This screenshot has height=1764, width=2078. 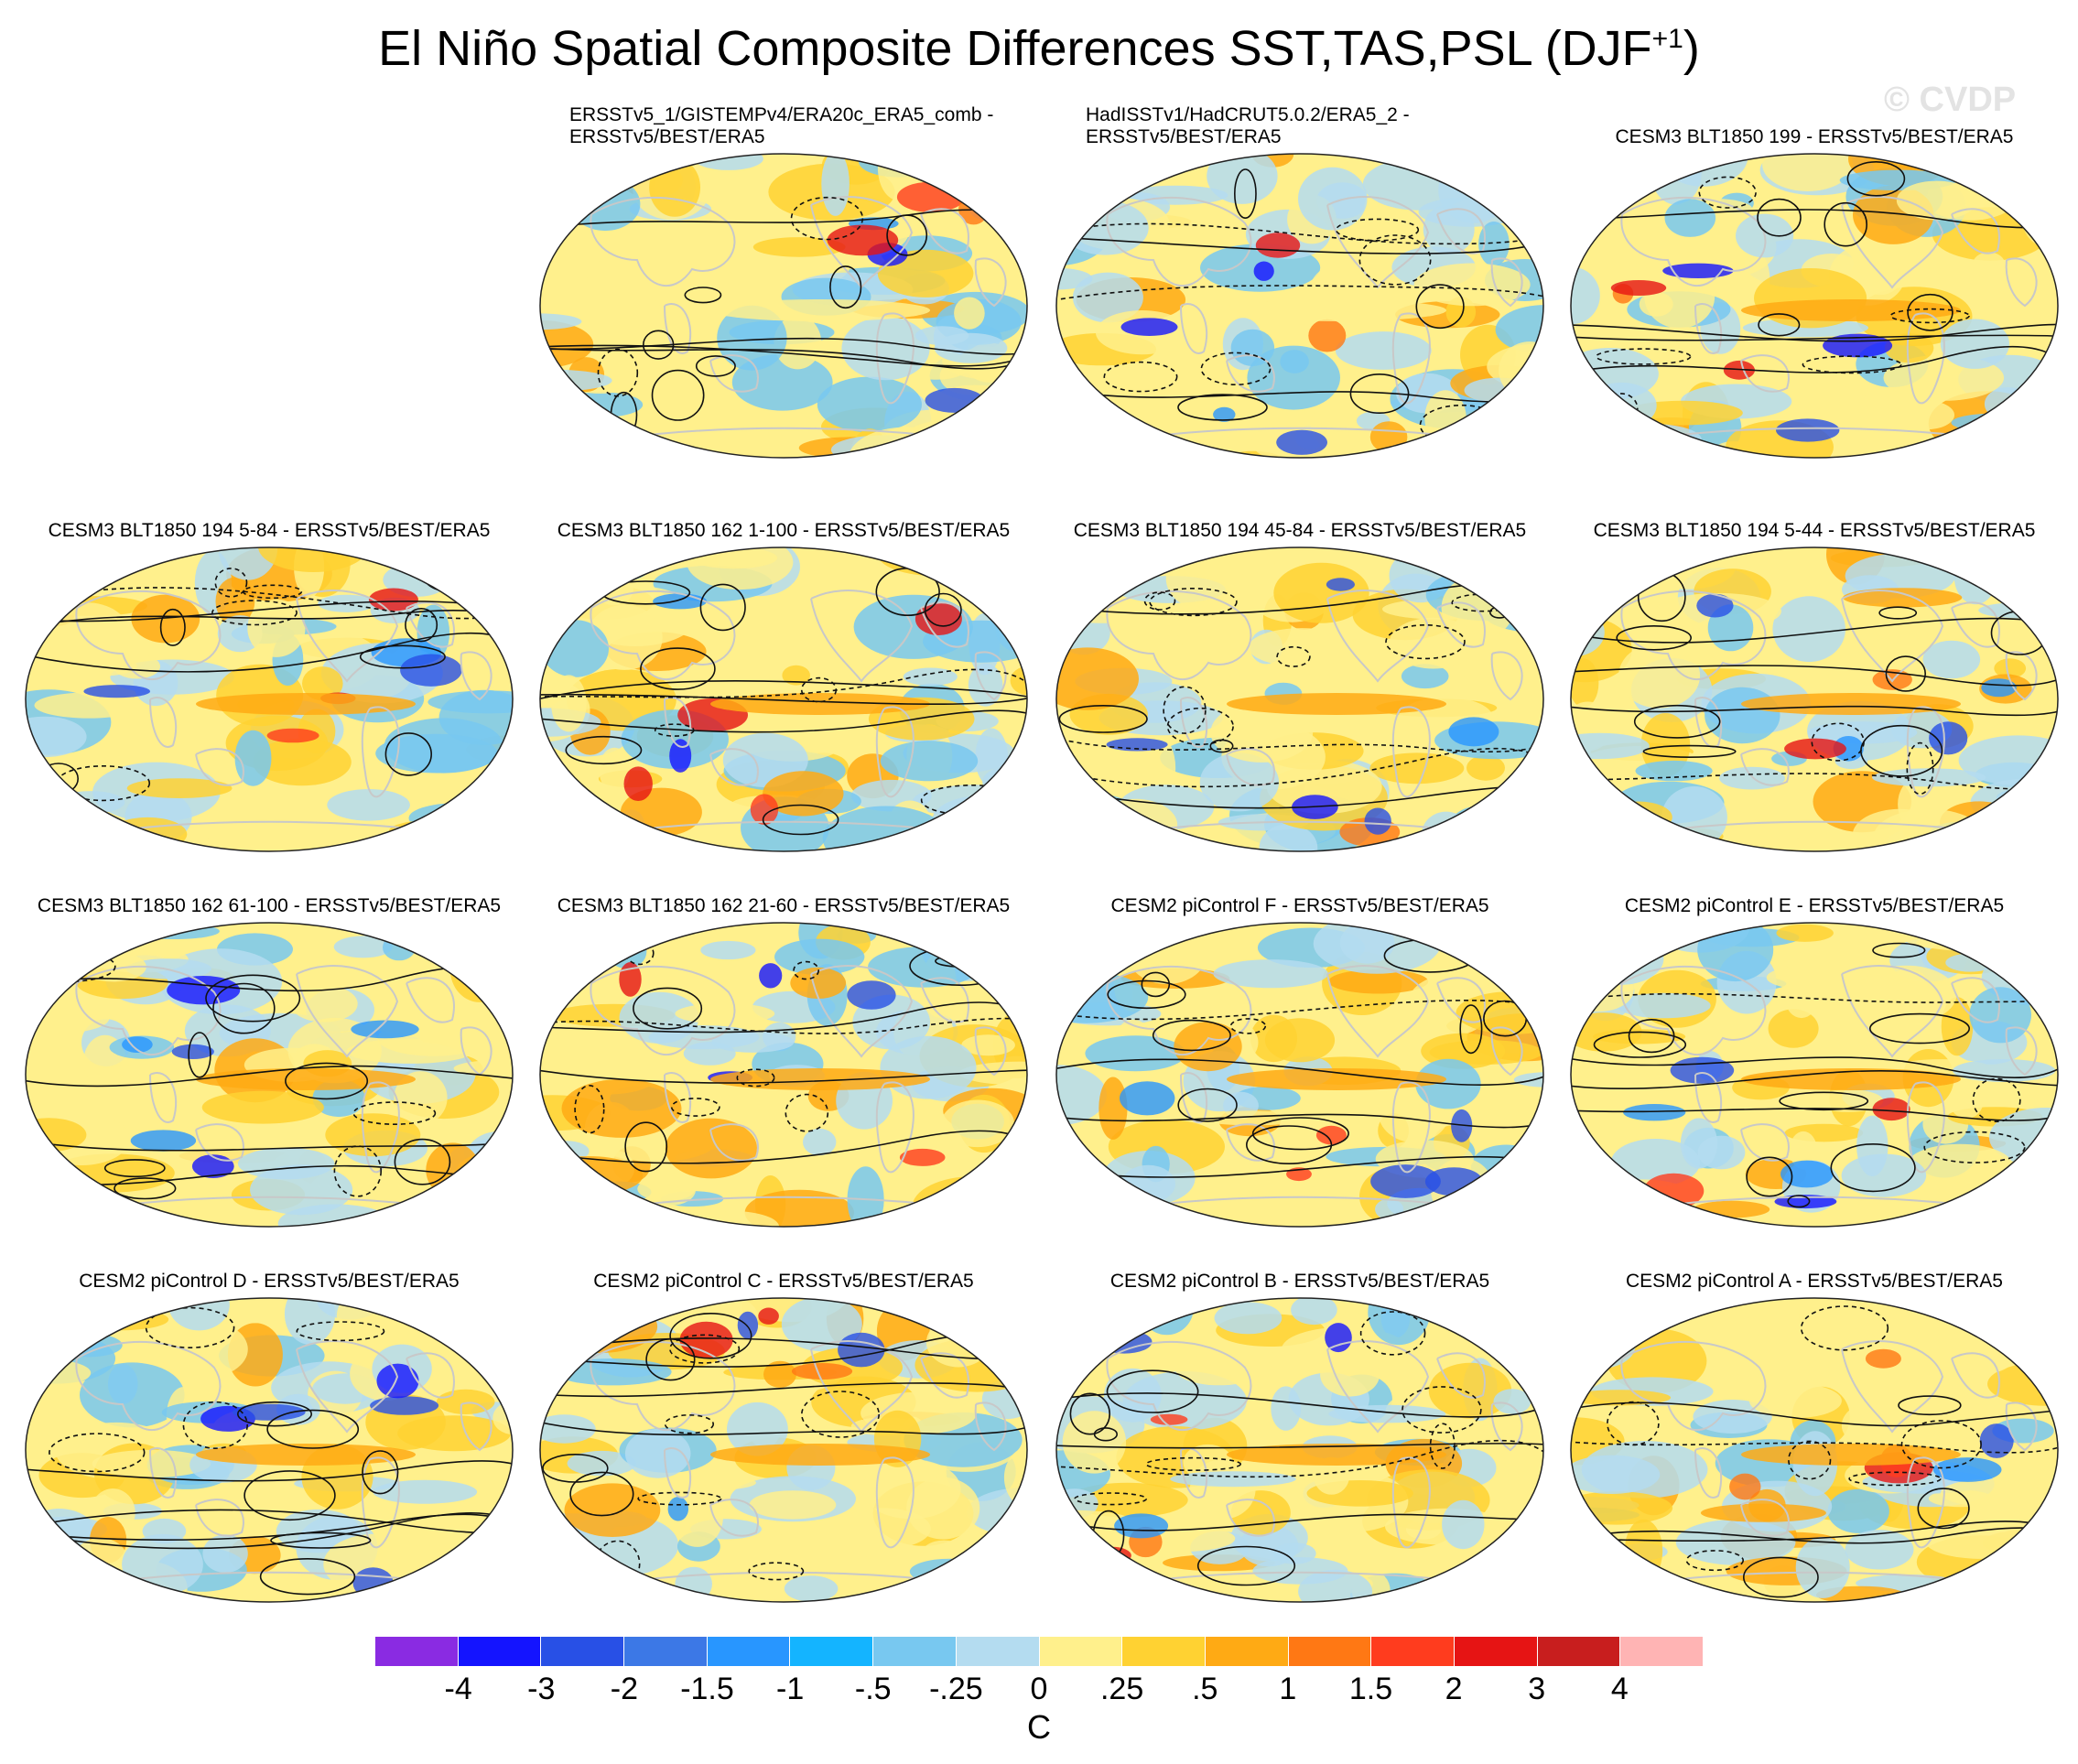 What do you see at coordinates (956, 1689) in the screenshot?
I see `colorbar-tick-label: -.25` at bounding box center [956, 1689].